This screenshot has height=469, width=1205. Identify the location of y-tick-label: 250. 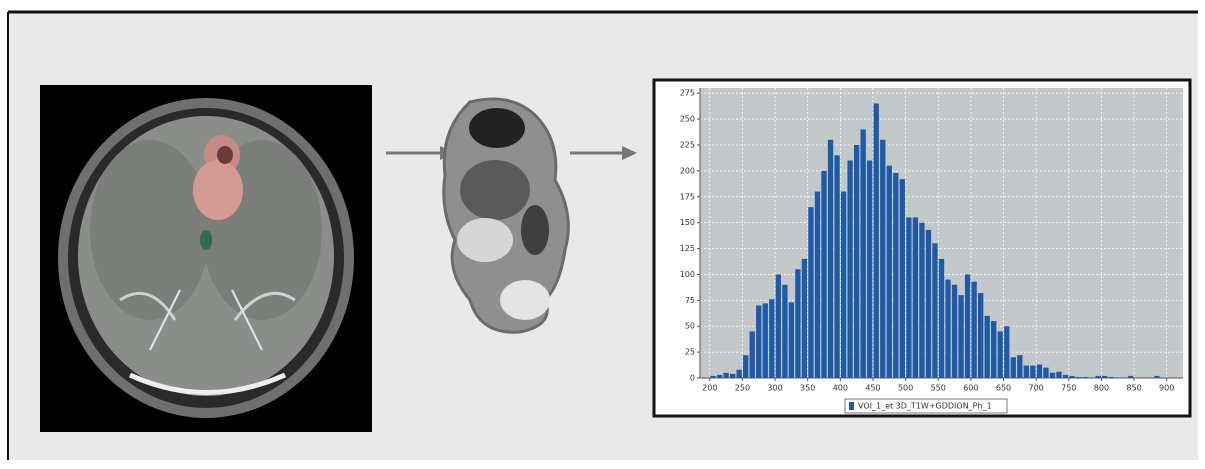
(687, 119).